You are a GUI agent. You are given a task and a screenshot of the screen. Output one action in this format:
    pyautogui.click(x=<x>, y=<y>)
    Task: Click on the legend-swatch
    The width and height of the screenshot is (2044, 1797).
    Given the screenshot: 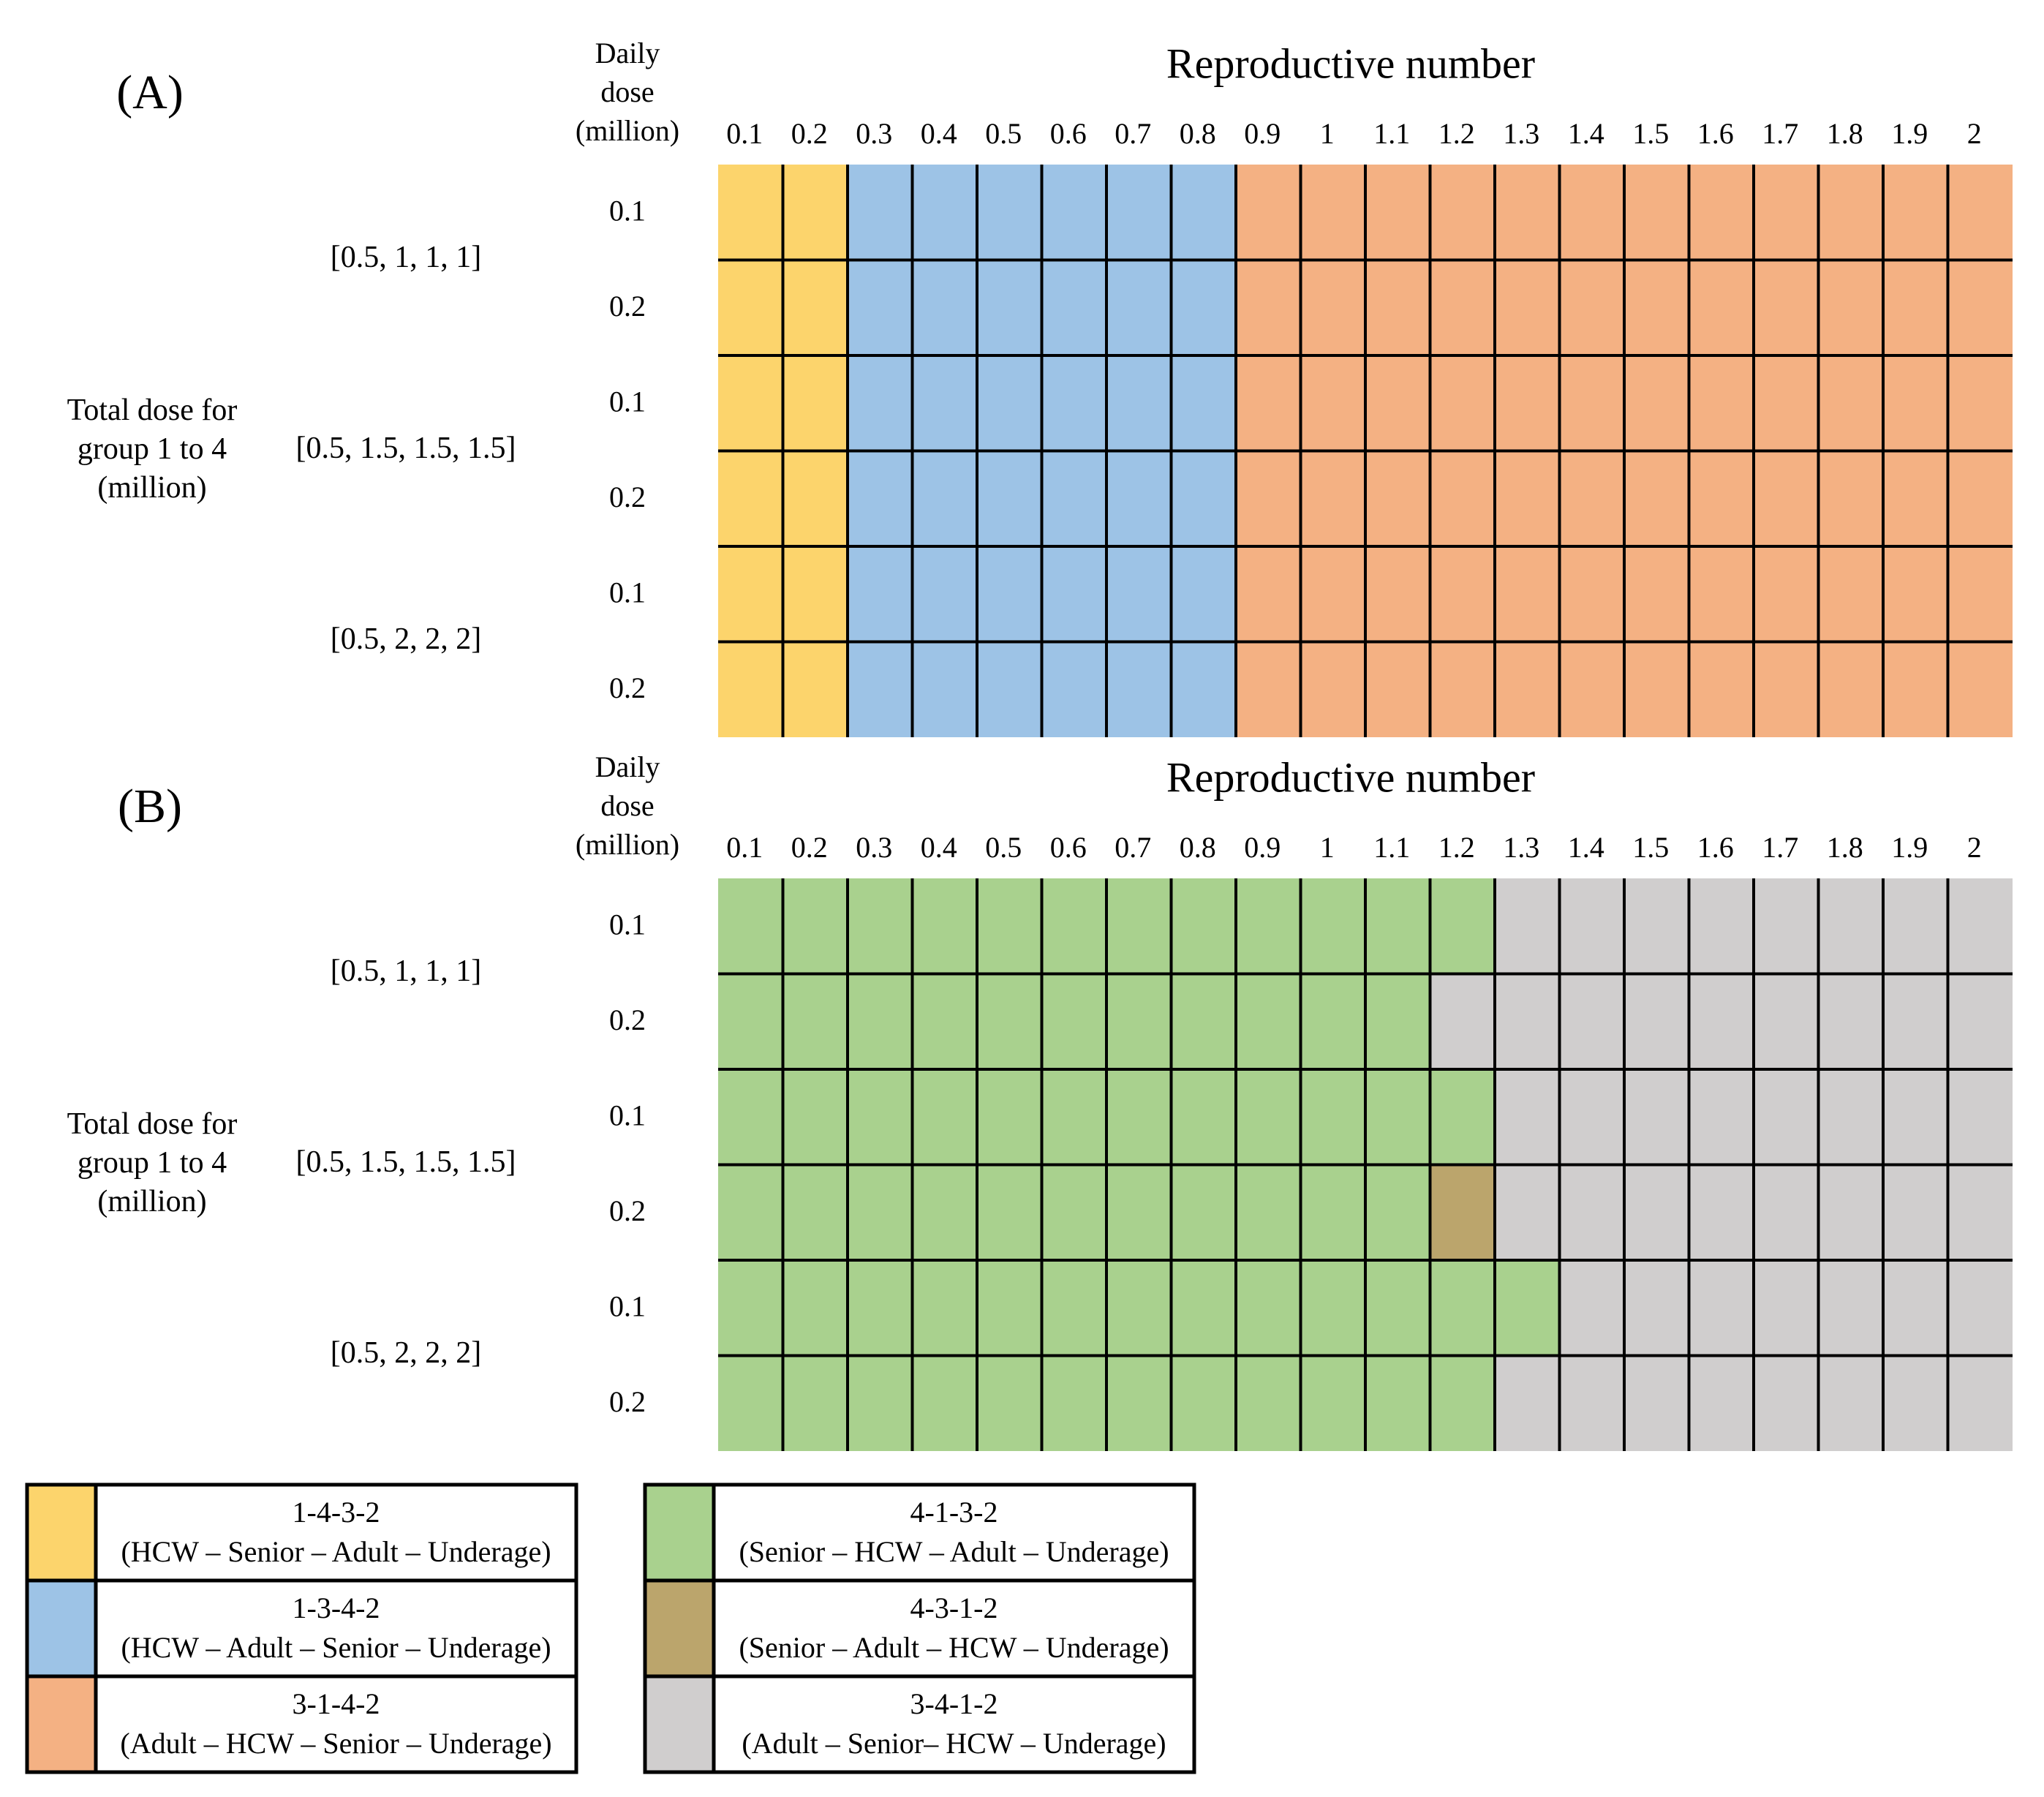 What is the action you would take?
    pyautogui.click(x=61, y=1628)
    